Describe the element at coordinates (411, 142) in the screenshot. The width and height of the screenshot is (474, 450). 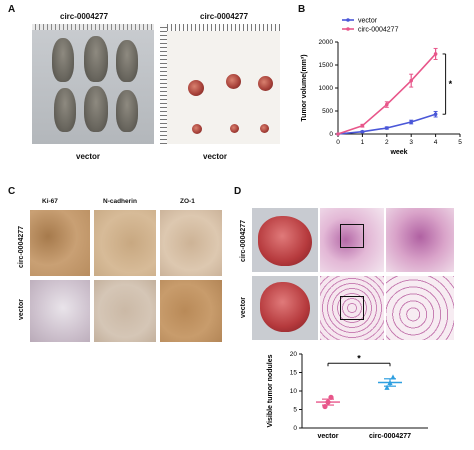
I see `x-tick-label: 3` at that location.